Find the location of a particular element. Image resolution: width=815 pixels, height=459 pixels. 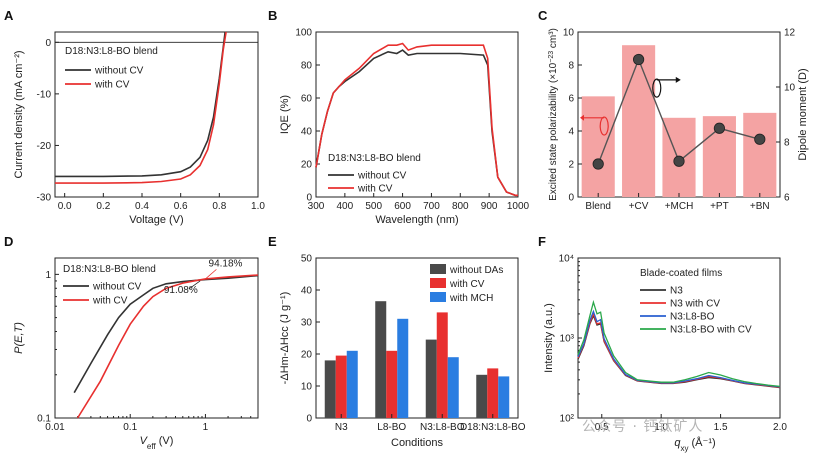

panel-f-ytick-label: 10⁴ is located at coordinates (566, 259).